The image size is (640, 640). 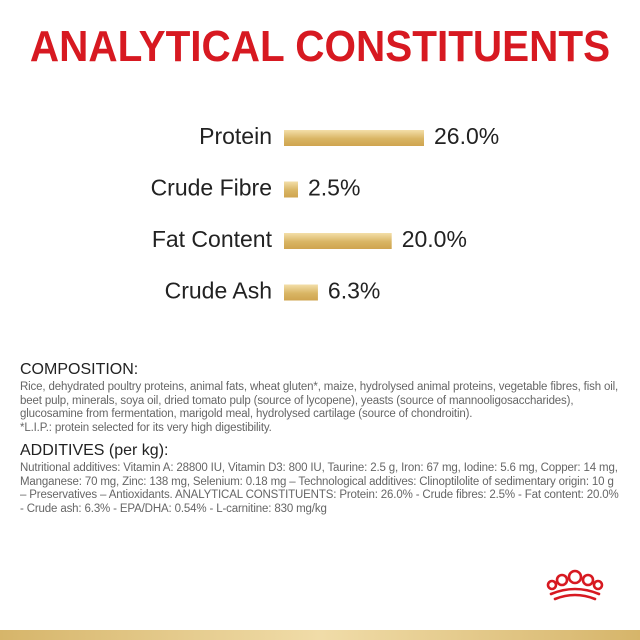 I want to click on bottom-gold-bar, so click(x=320, y=635).